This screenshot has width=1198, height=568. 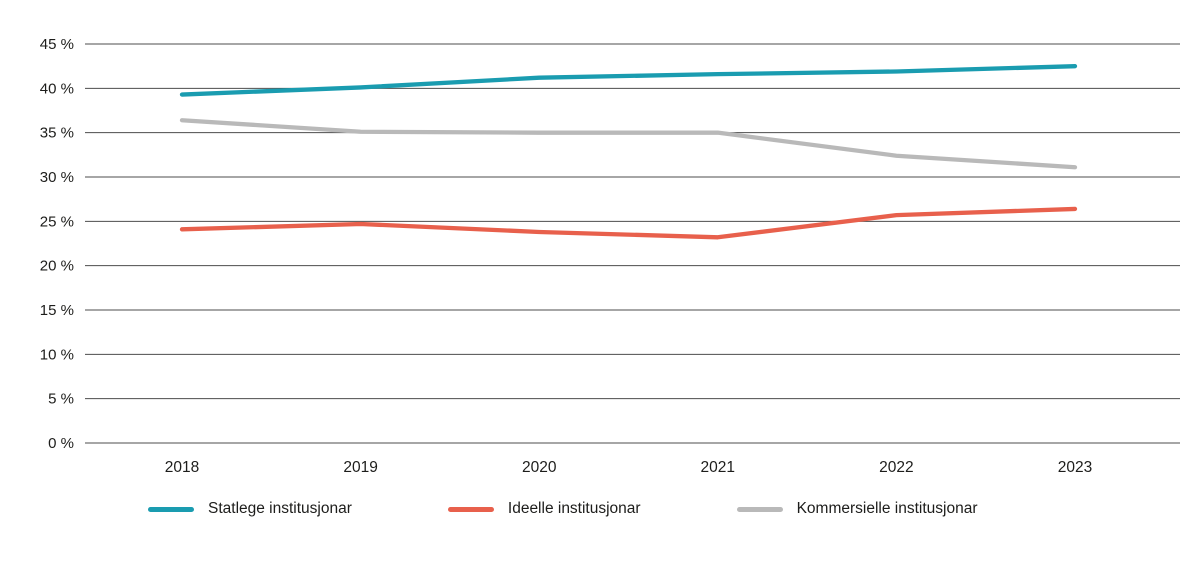 I want to click on y-axis-tick-label: 15 %, so click(x=57, y=310).